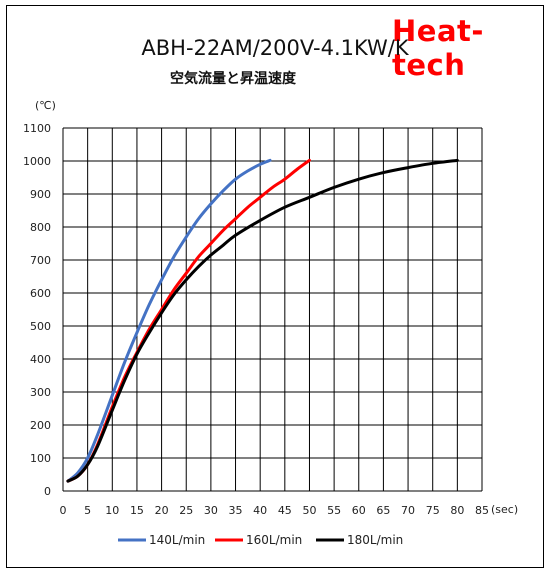  What do you see at coordinates (408, 510) in the screenshot?
I see `x-tick-label: 70` at bounding box center [408, 510].